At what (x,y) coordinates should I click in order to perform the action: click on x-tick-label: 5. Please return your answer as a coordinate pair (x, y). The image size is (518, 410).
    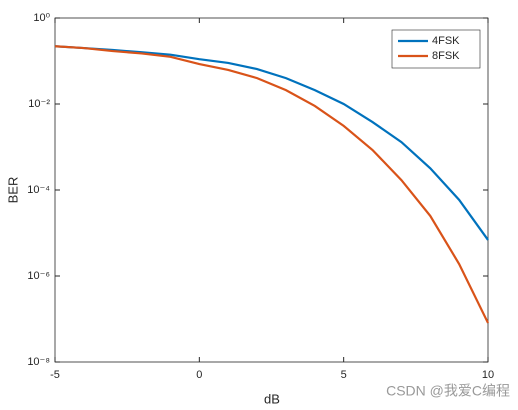
    Looking at the image, I should click on (344, 375).